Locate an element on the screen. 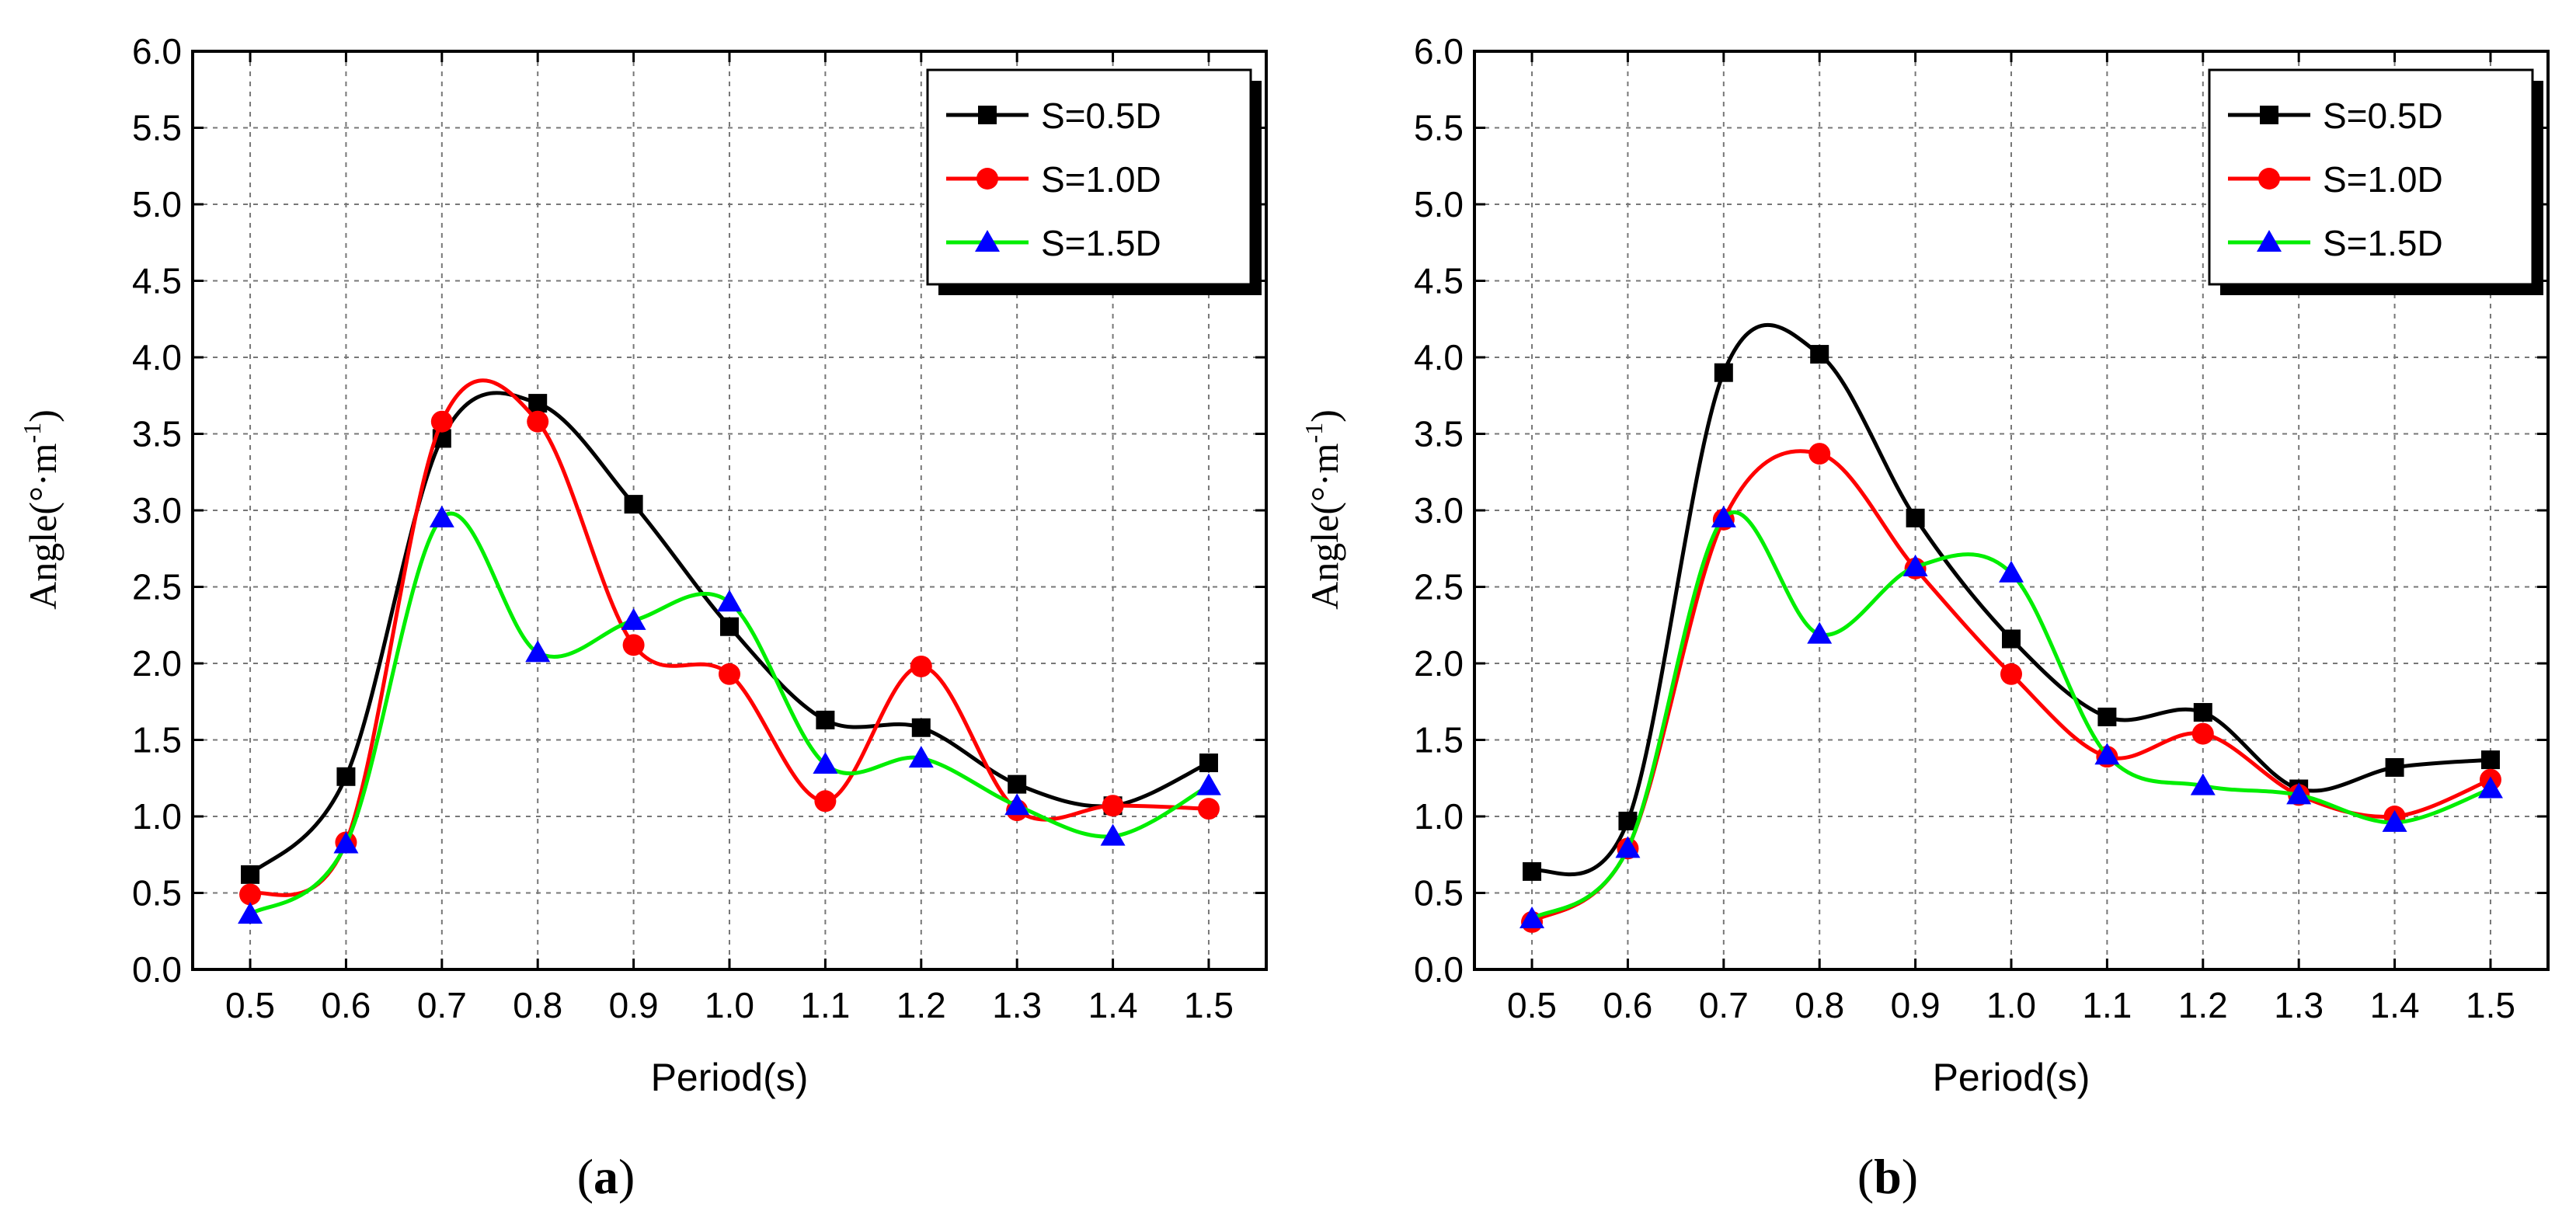 Image resolution: width=2576 pixels, height=1232 pixels. legend: S=0.5D S=1.0D S=1.5D is located at coordinates (1094, 182).